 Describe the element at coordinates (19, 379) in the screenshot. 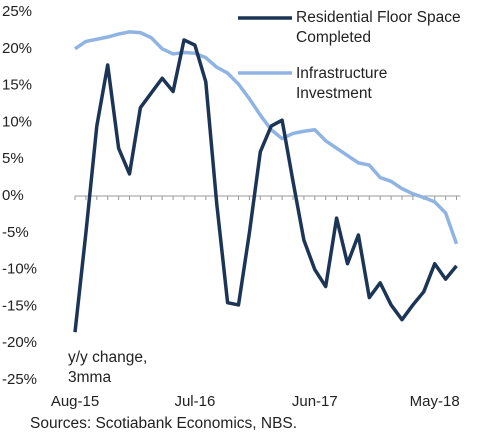

I see `y-tick-label: -25%` at that location.